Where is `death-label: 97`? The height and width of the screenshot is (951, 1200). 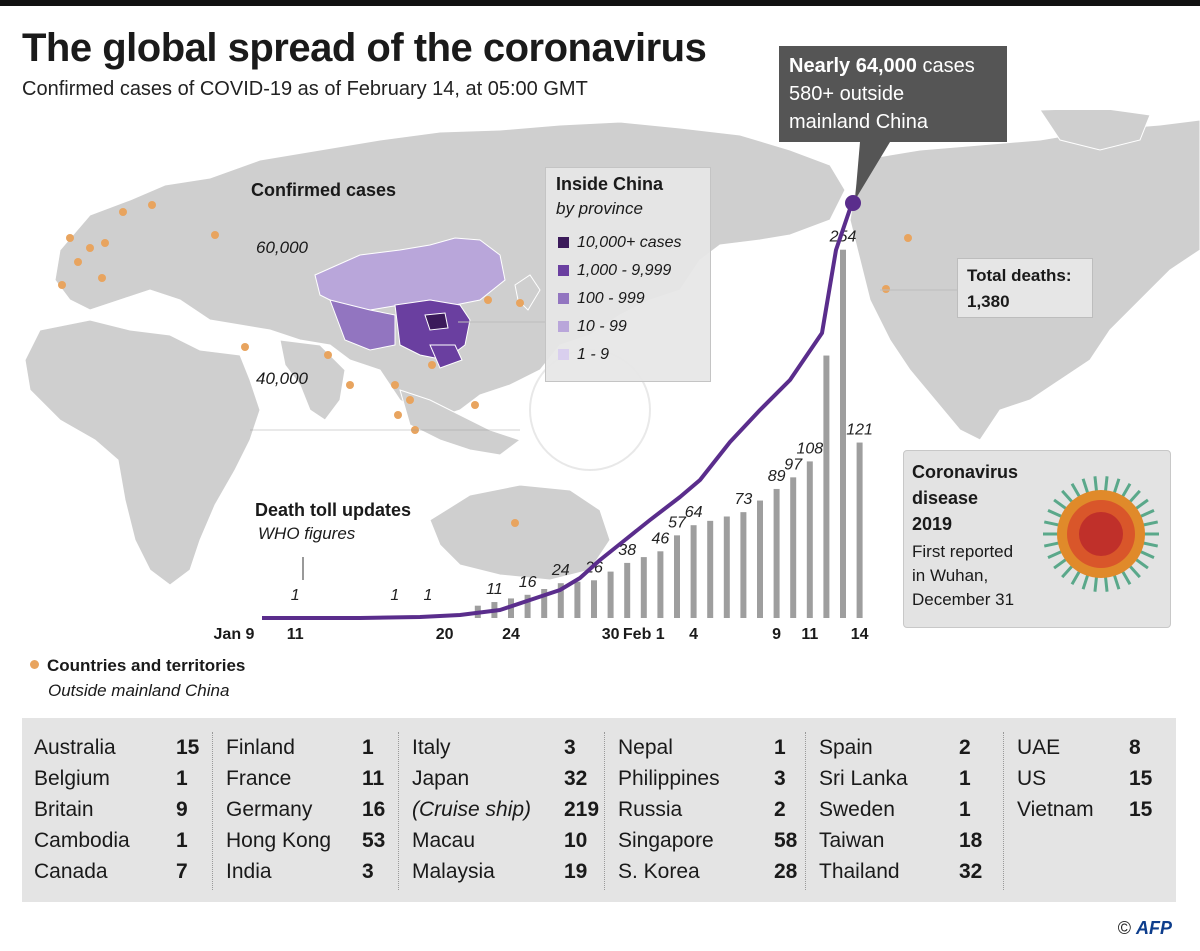 death-label: 97 is located at coordinates (793, 464).